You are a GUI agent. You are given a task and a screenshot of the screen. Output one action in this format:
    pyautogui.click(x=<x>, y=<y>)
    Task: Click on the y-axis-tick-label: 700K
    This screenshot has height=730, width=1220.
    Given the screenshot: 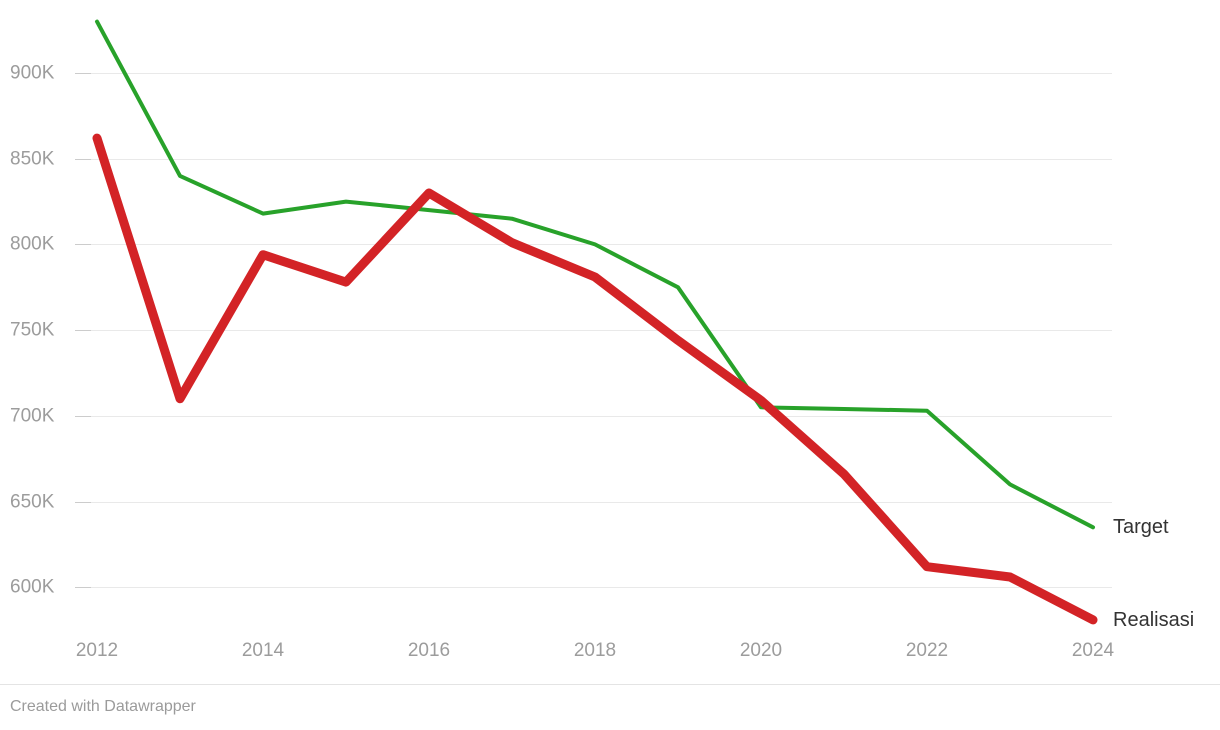 What is the action you would take?
    pyautogui.click(x=32, y=416)
    